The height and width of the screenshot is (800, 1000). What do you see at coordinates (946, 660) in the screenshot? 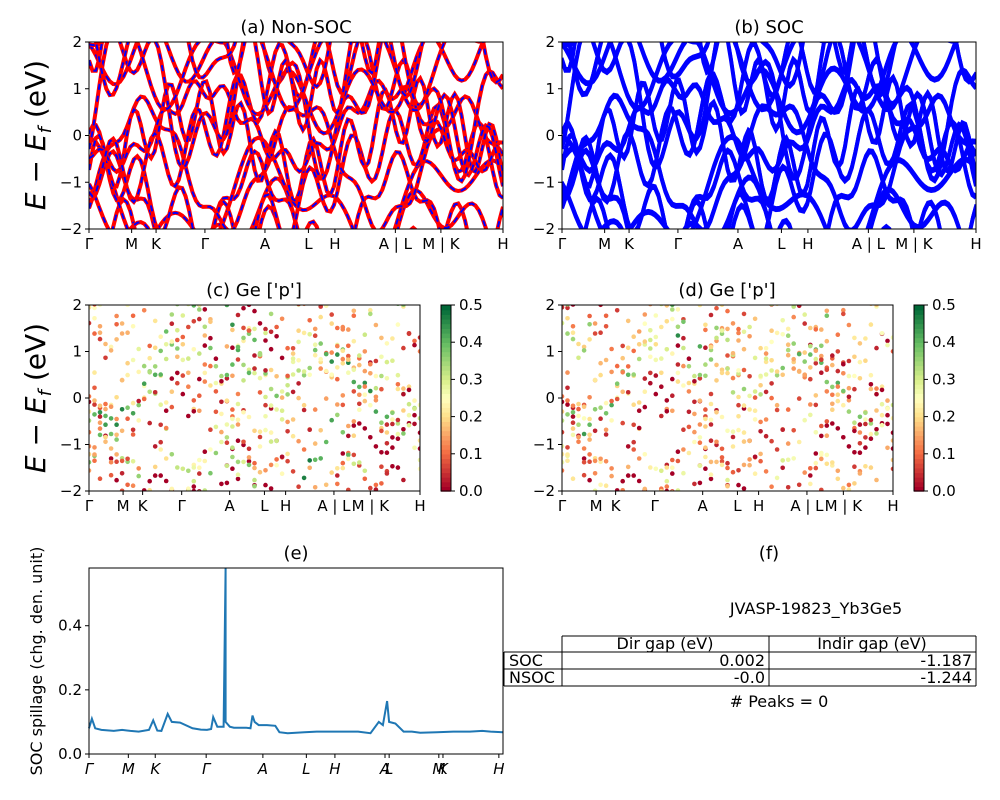
I see `table-cell: -1.187` at bounding box center [946, 660].